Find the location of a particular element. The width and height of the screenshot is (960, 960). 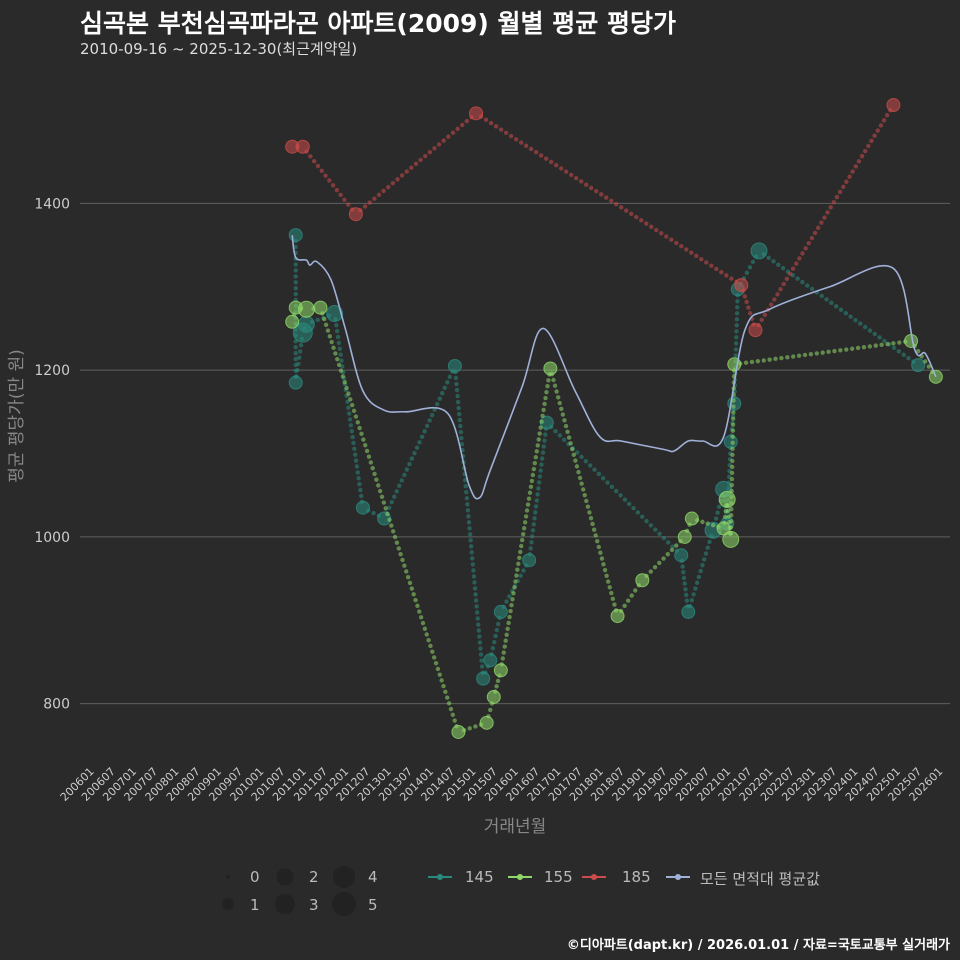

chart-title: 심곡본 부천심곡파라곤 아파트(2009) 월별 평균 평당가 is located at coordinates (378, 23).